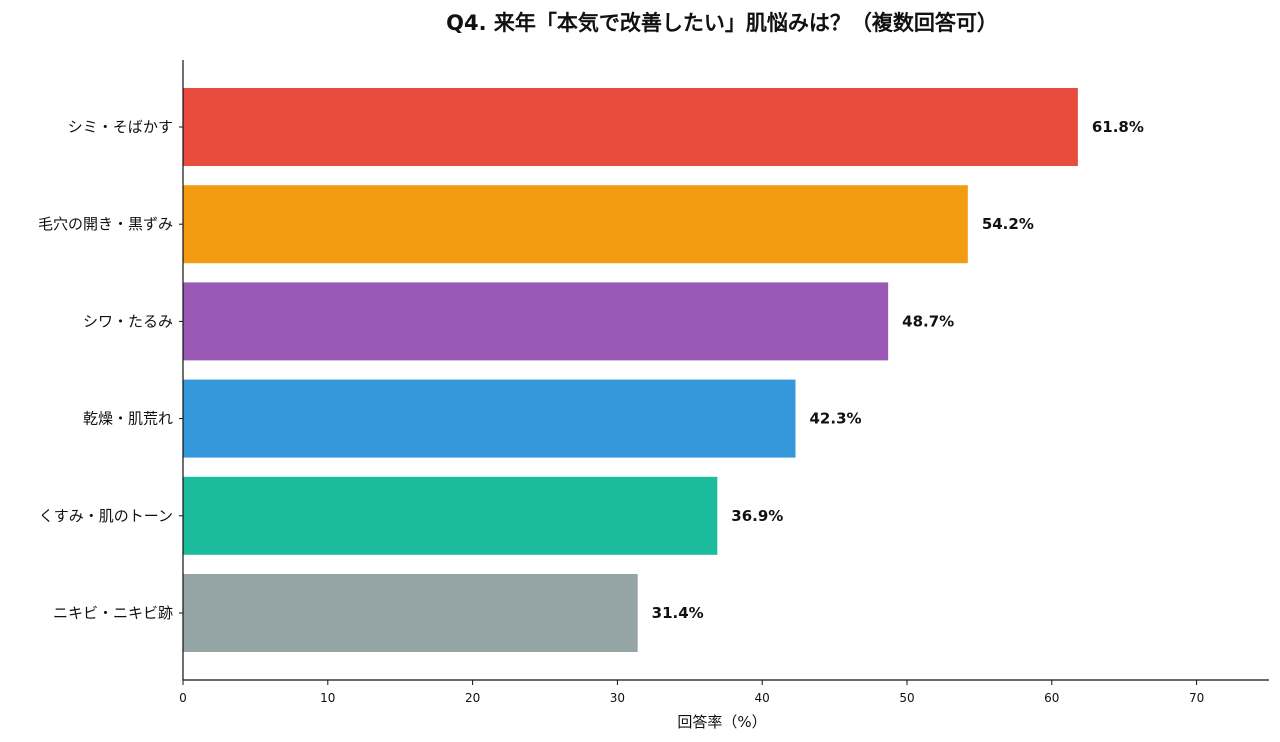  Describe the element at coordinates (1196, 698) in the screenshot. I see `x-tick-label: 70` at that location.